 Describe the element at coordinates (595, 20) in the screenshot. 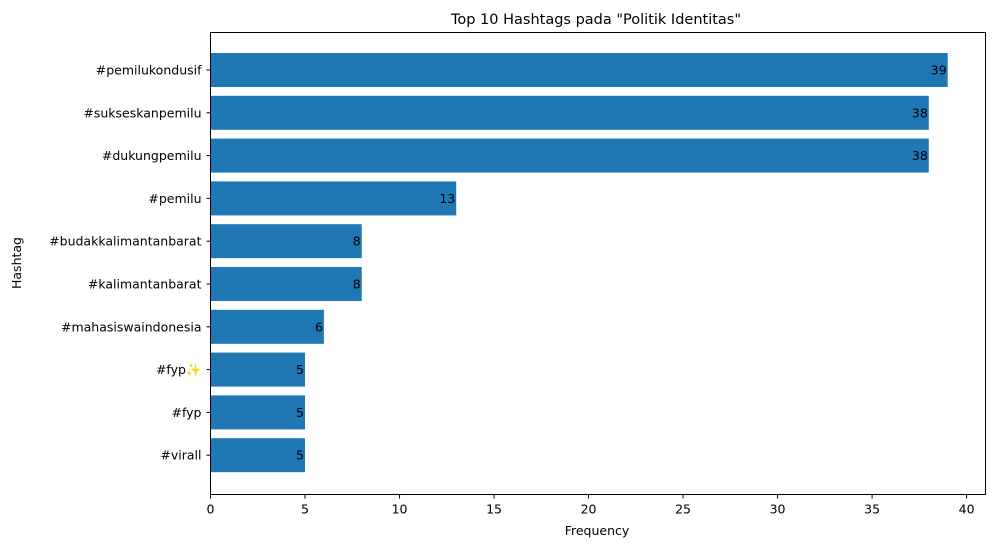

I see `chart-title: Top 10 Hashtags pada "Politik Identitas"` at that location.